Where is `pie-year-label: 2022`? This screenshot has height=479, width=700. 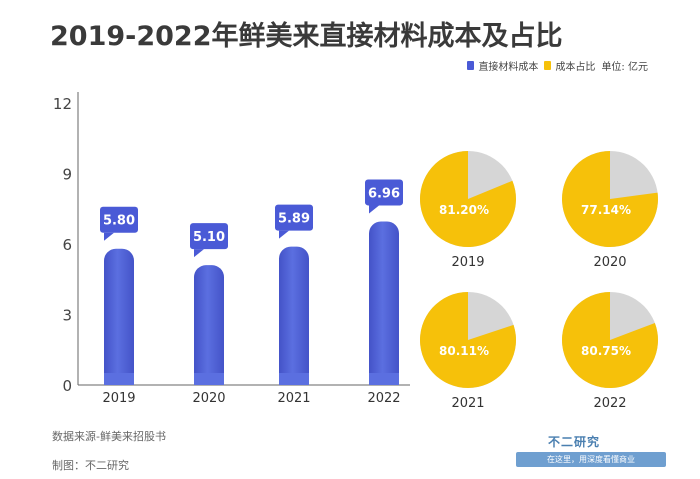
pie-year-label: 2022 is located at coordinates (609, 403).